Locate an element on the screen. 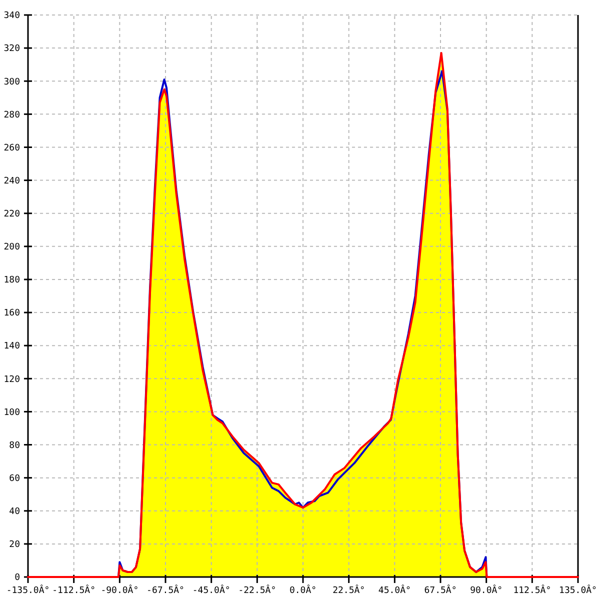  x-tick-label: -45.0Â° is located at coordinates (211, 590).